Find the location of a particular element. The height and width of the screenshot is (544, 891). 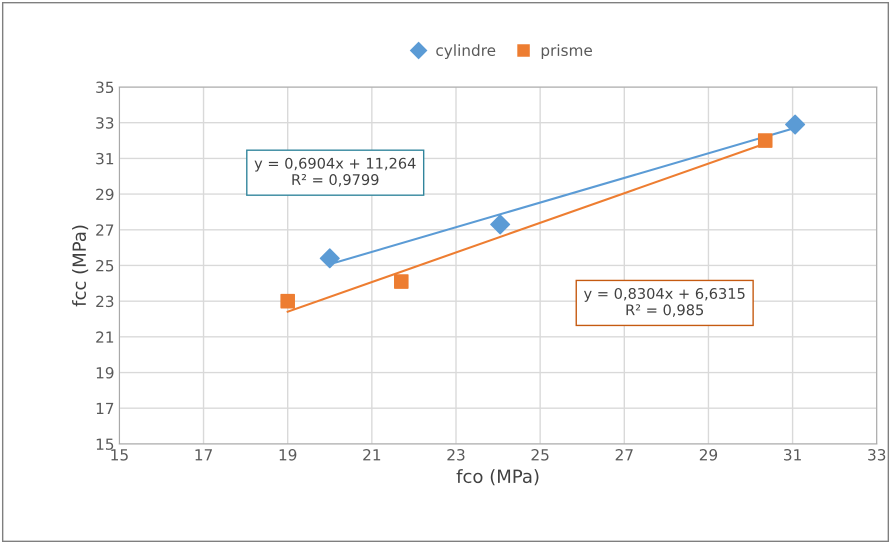

x-tick-label: 23 is located at coordinates (455, 455).